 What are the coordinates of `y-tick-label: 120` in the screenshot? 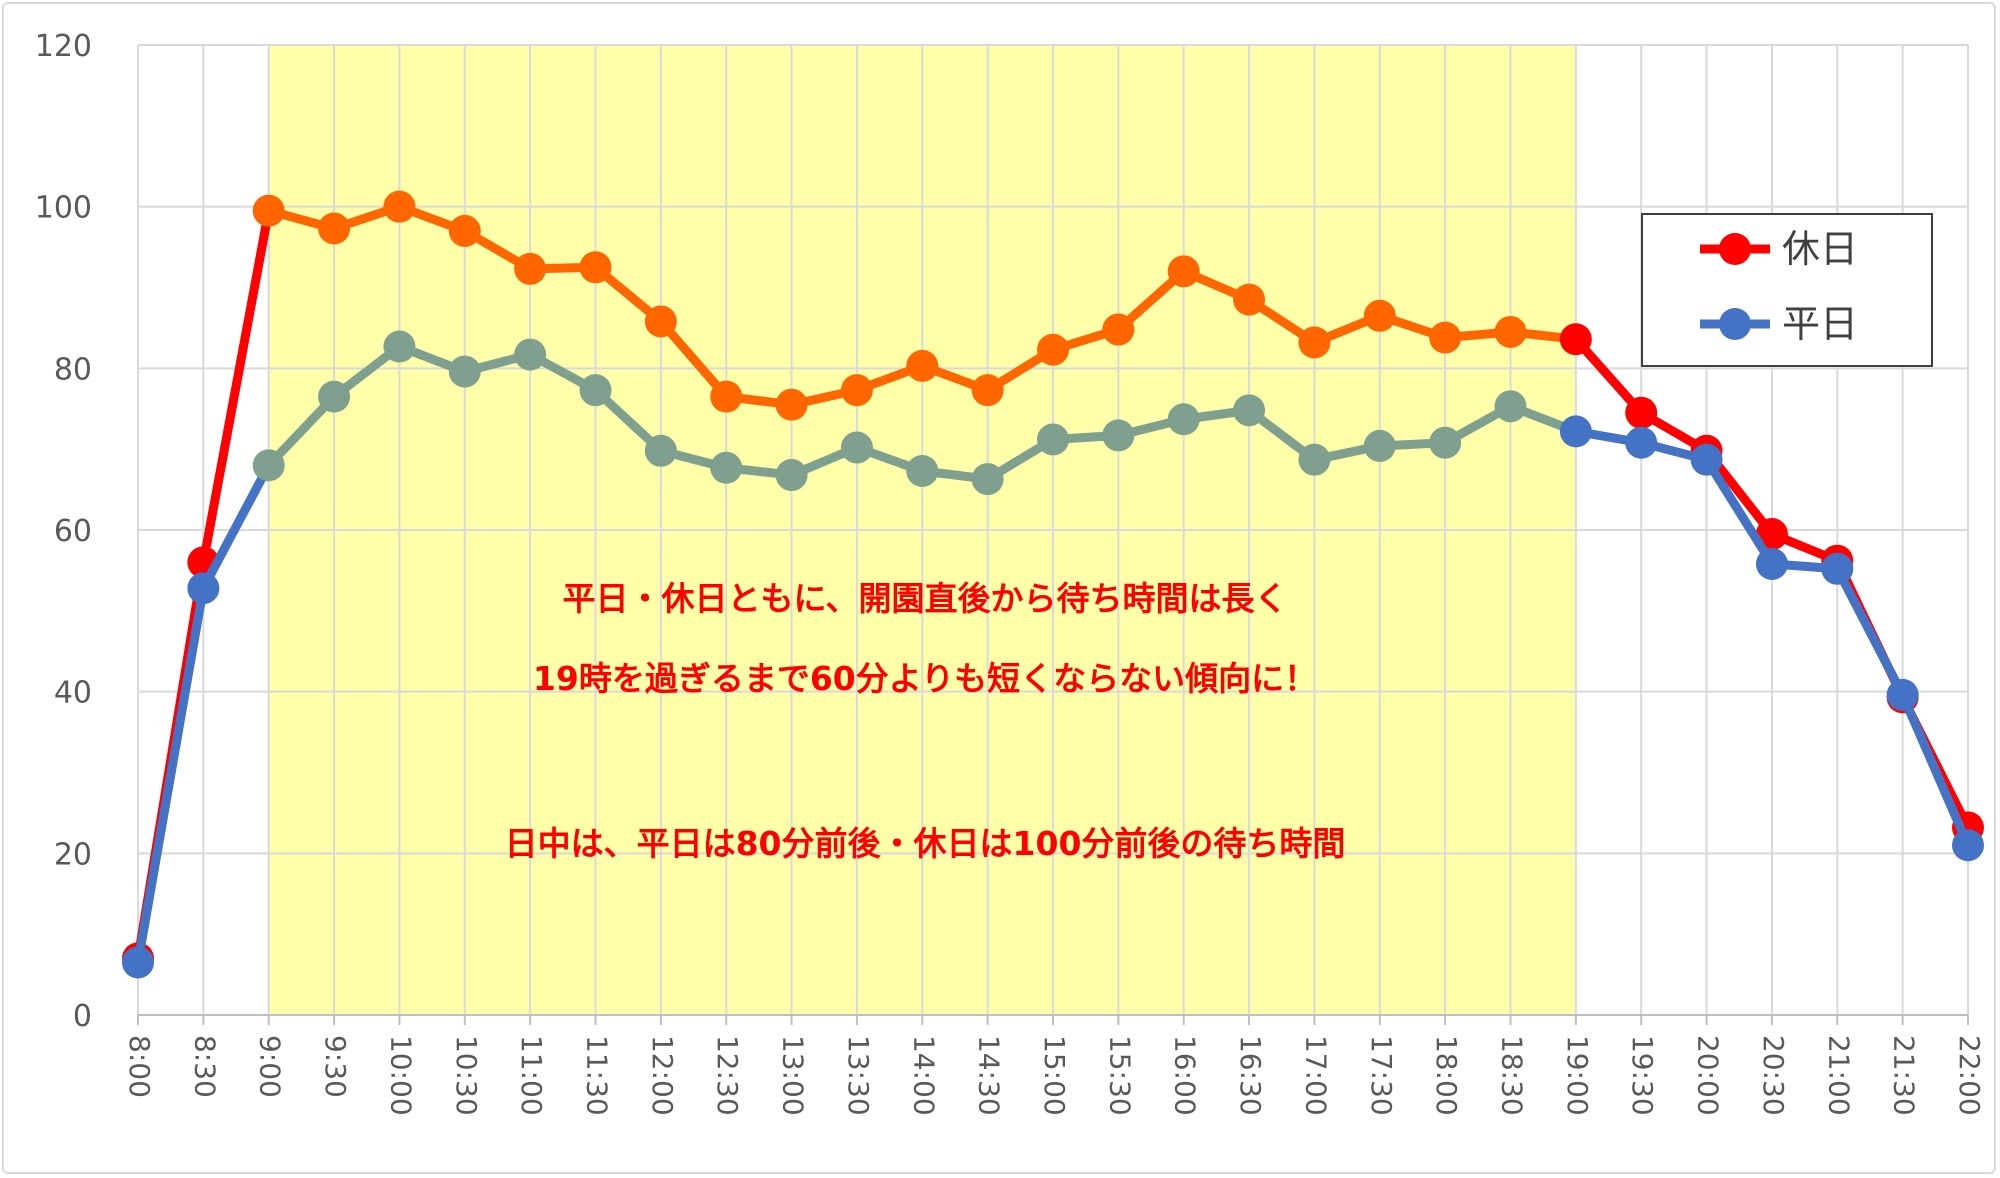 It's located at (63, 46).